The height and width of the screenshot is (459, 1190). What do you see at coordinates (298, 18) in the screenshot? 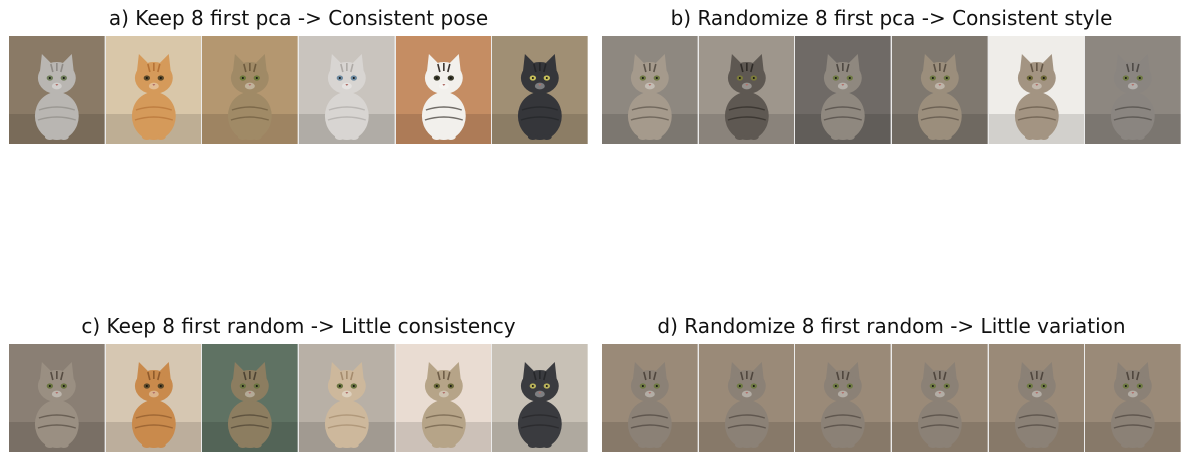
I see `panel-title: a) Keep 8 first pca -> Consistent pose` at bounding box center [298, 18].